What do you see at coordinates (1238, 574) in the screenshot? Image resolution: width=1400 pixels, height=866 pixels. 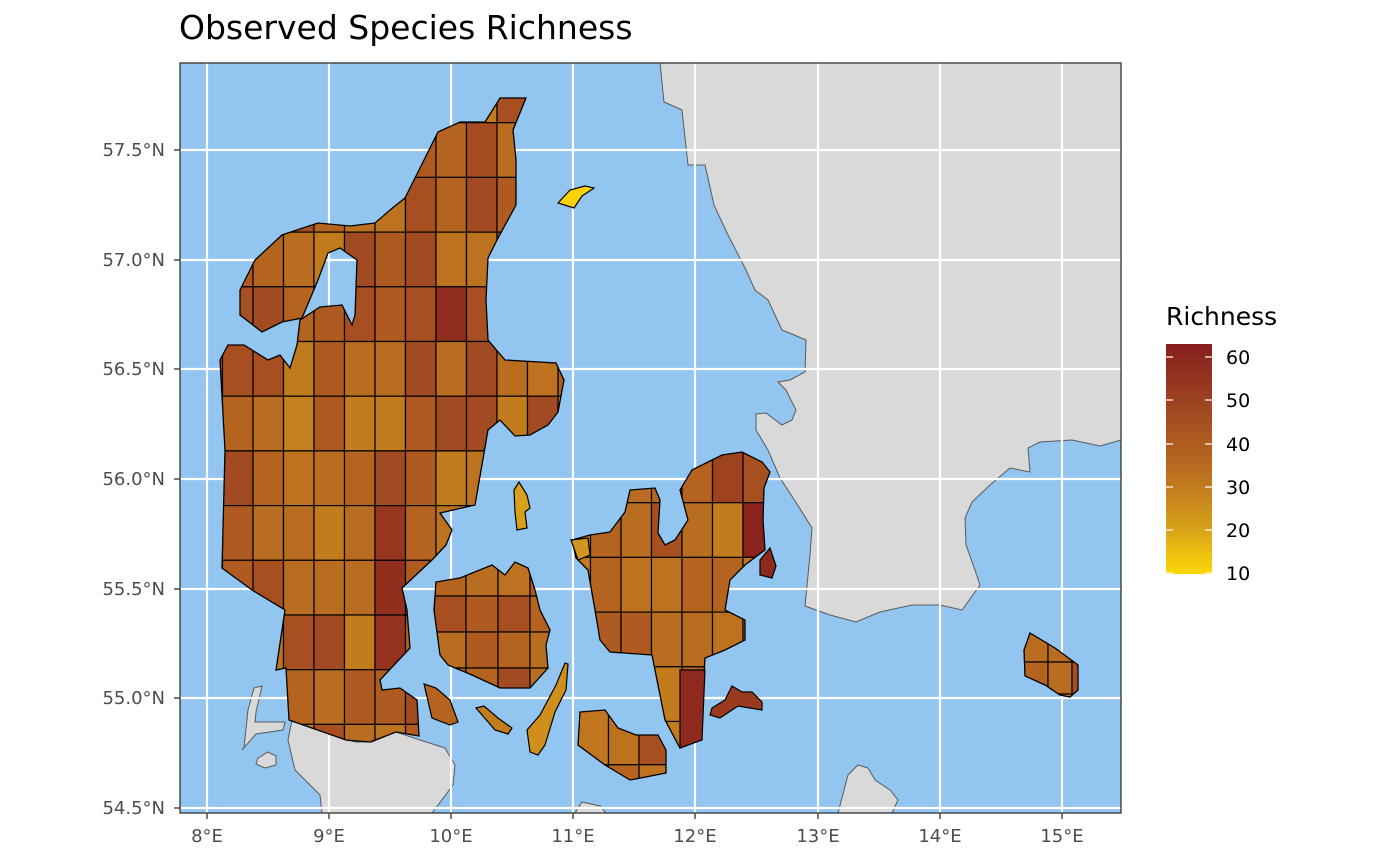 I see `legend-tick-label: 10` at bounding box center [1238, 574].